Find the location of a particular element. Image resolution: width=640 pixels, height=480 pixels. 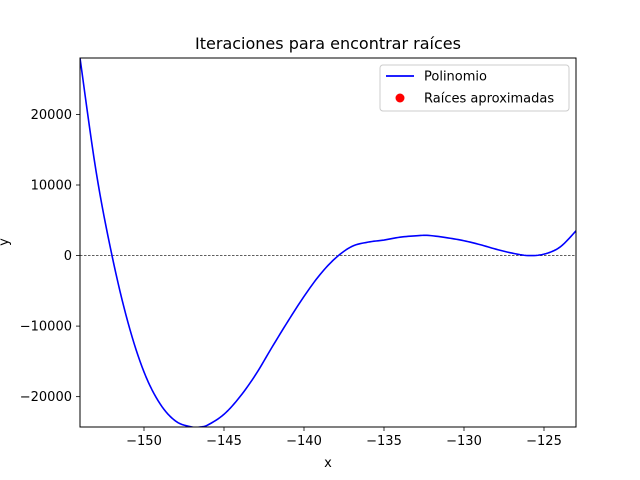

x-tick-label: −130 is located at coordinates (464, 441).